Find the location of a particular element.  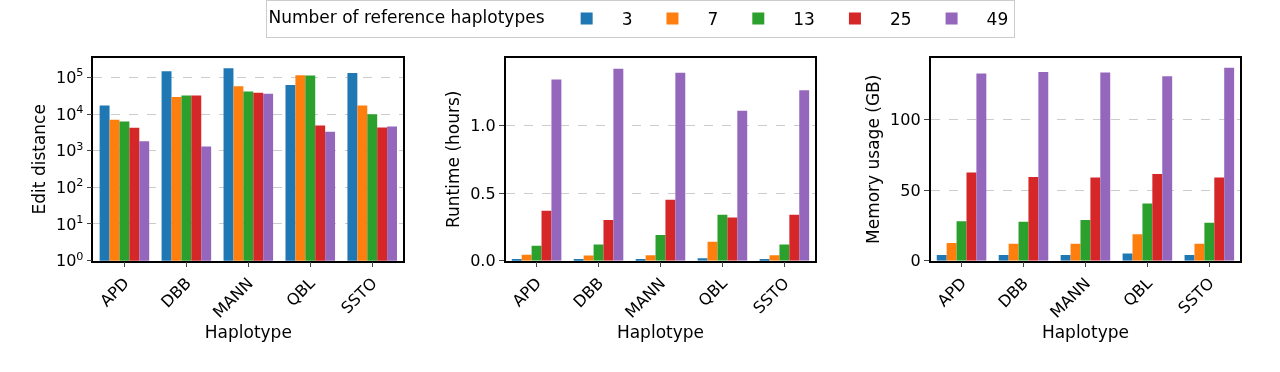

y-axis-title: Edit distance is located at coordinates (39, 159).